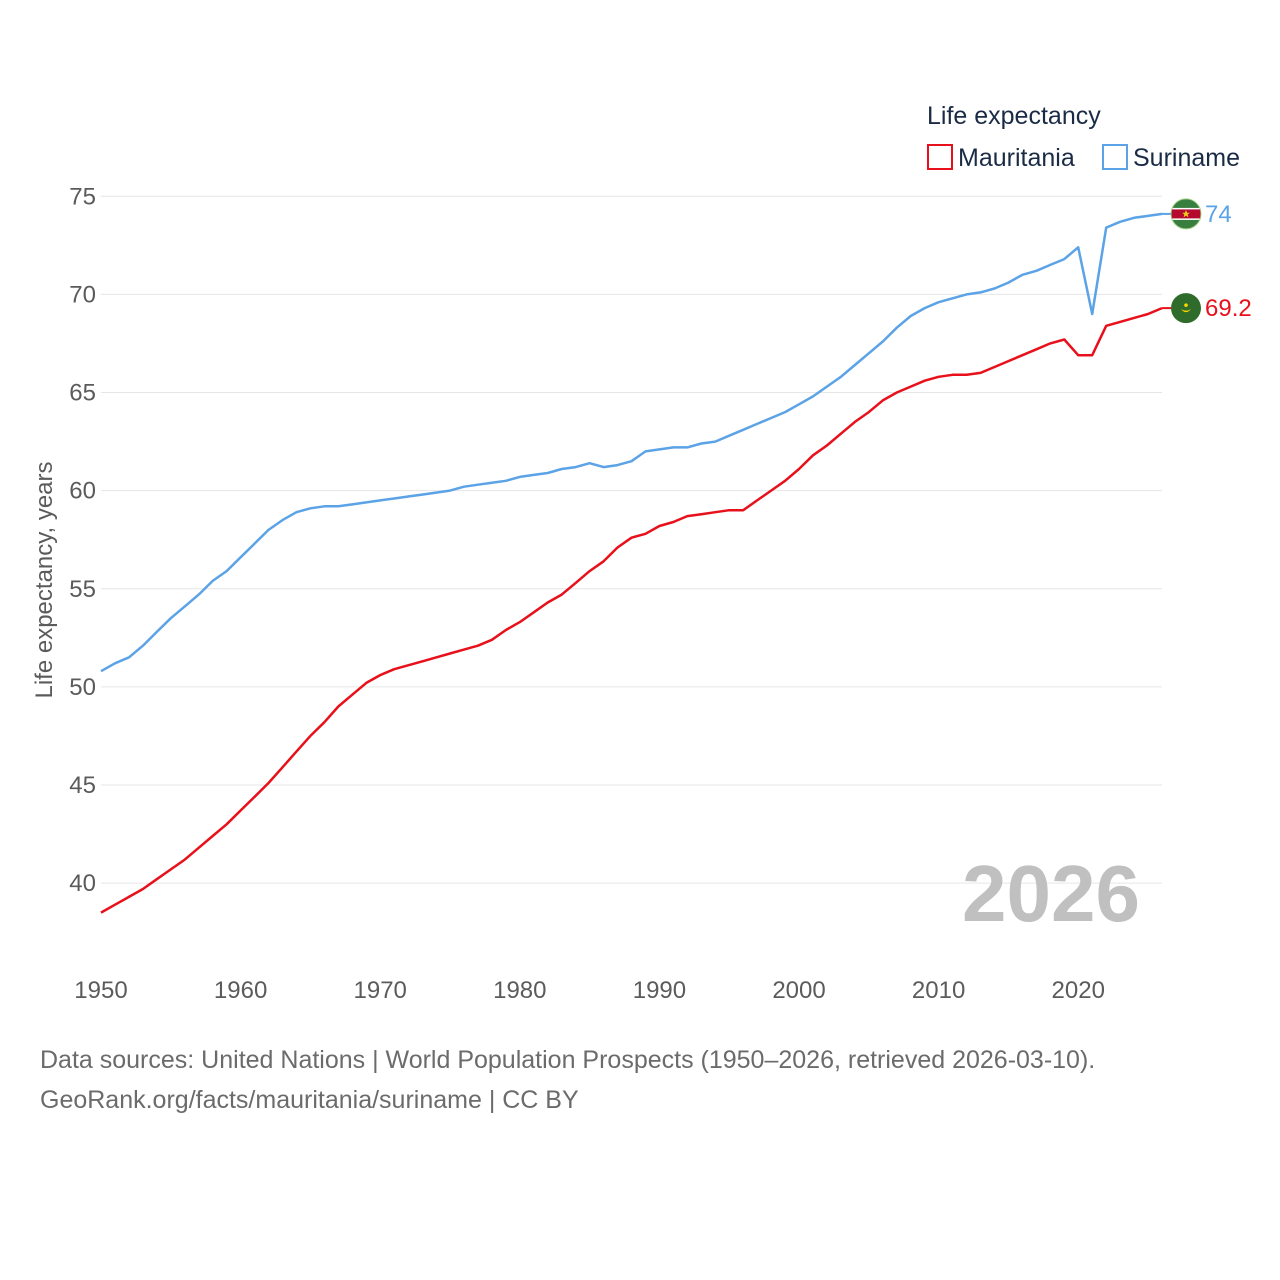 Image resolution: width=1280 pixels, height=1280 pixels. What do you see at coordinates (82, 540) in the screenshot?
I see `y-axis-ticks: 40 45 50 55 60 65 70 75` at bounding box center [82, 540].